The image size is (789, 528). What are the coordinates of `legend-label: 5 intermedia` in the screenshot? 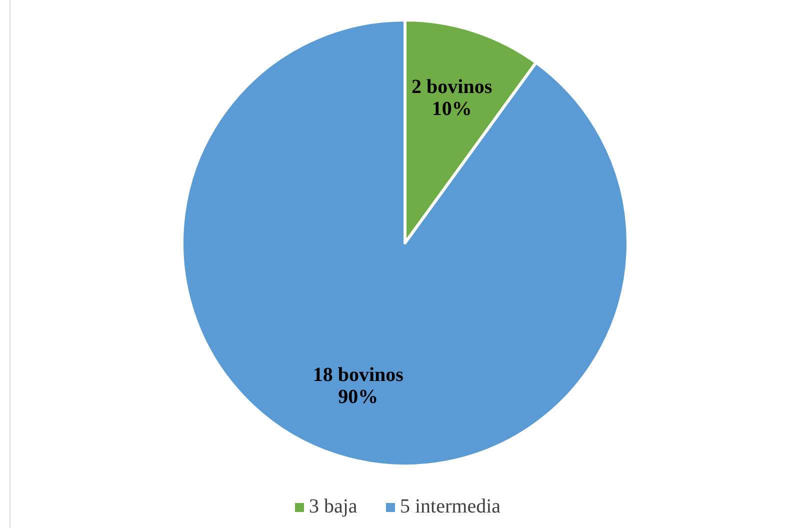 It's located at (450, 507).